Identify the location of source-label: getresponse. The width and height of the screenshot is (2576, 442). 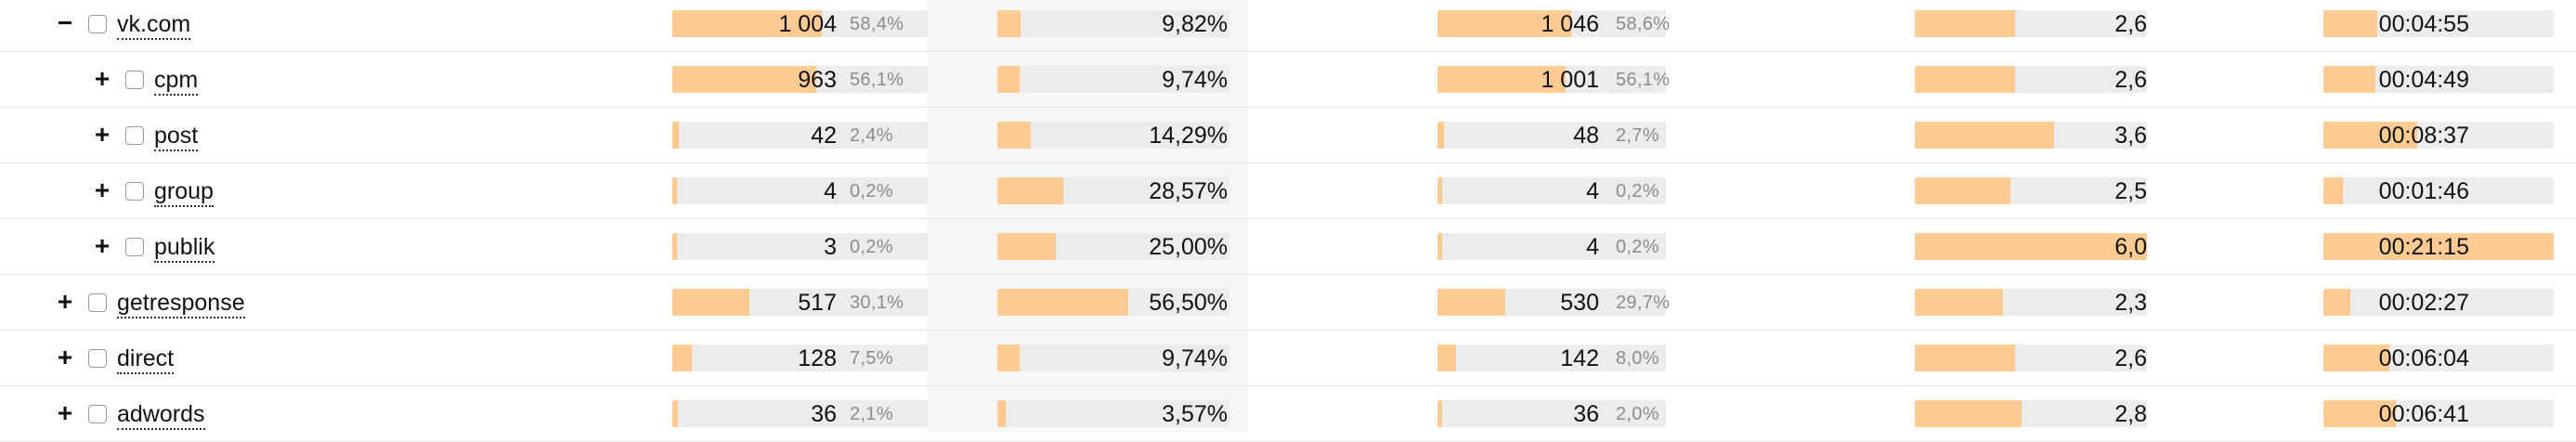
(181, 304).